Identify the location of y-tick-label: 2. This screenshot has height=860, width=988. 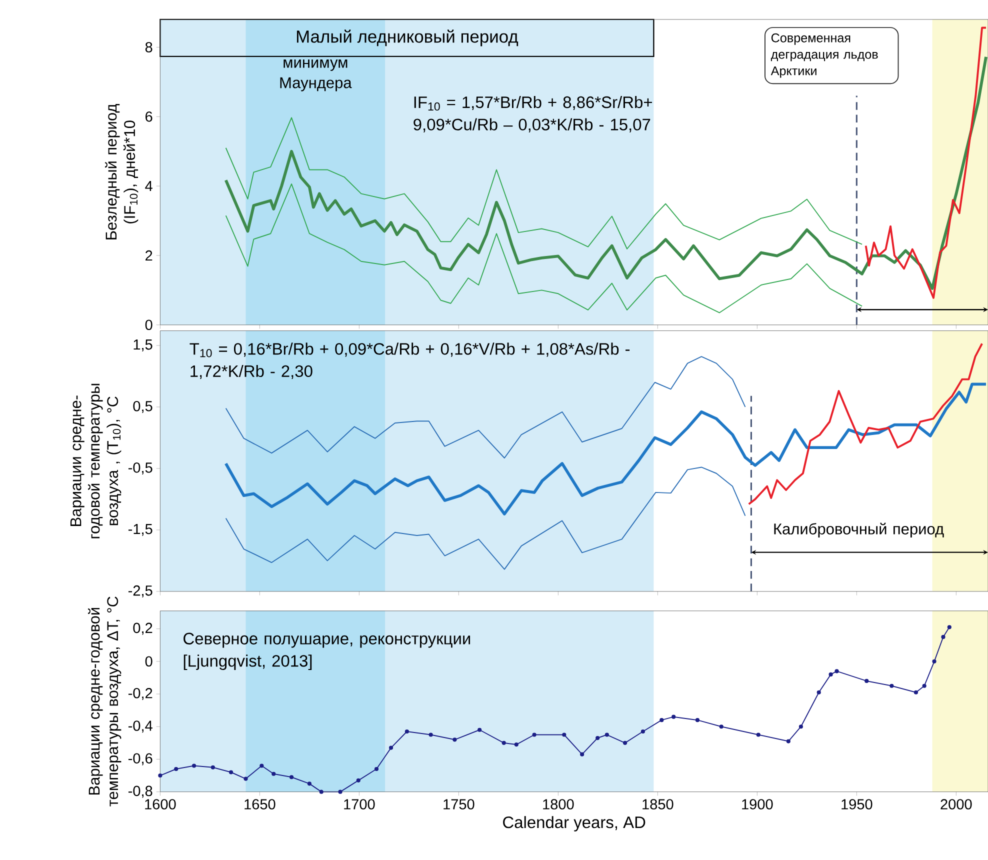
(149, 255).